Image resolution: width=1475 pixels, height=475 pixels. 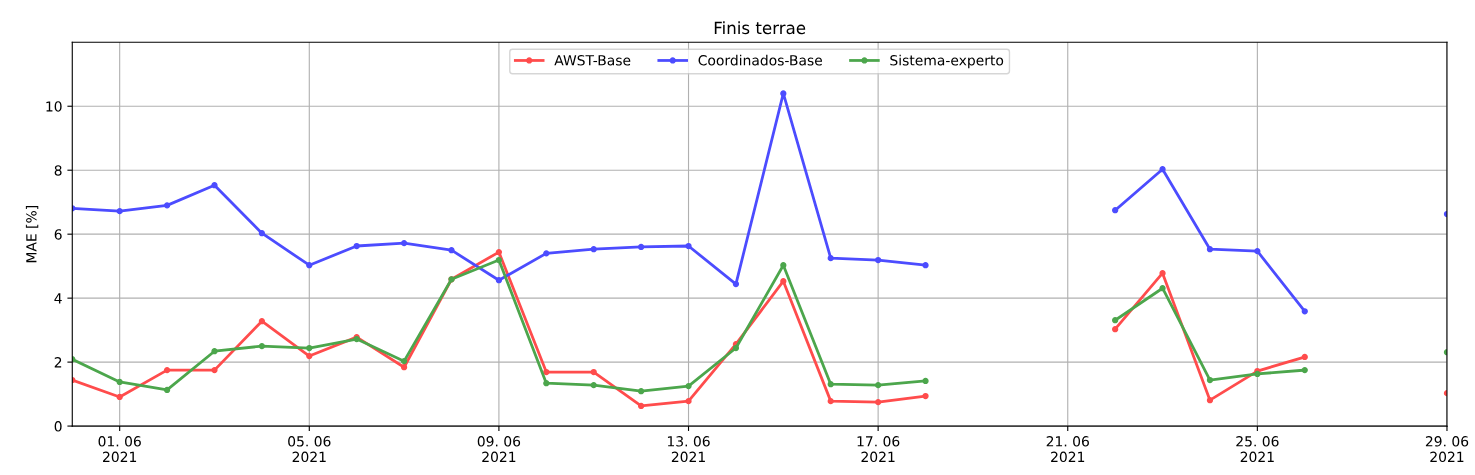 I want to click on legend-label: Coordinados-Base, so click(x=760, y=60).